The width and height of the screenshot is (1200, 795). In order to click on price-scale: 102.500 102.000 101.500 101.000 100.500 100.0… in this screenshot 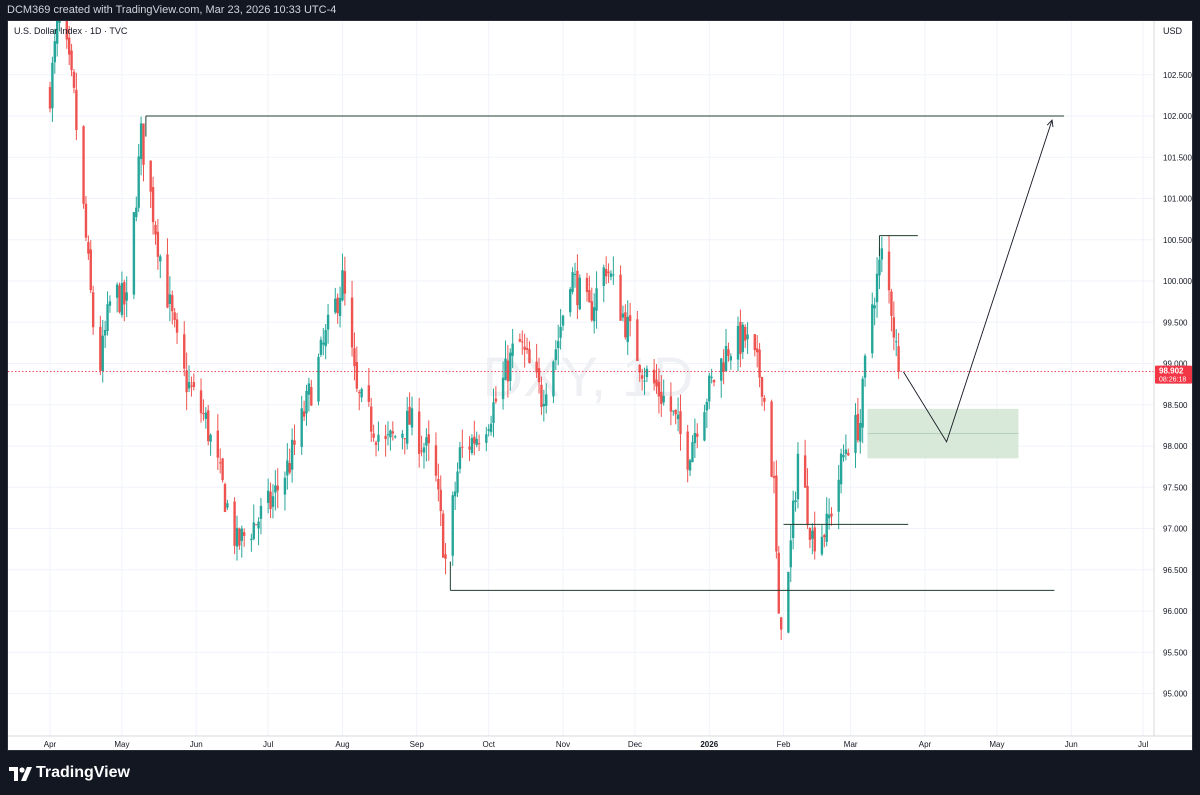, I will do `click(1177, 385)`.